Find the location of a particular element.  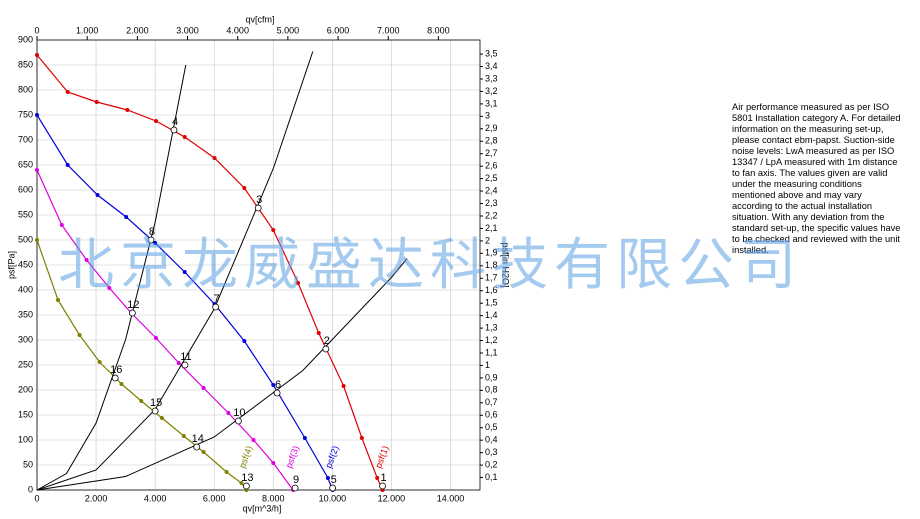

operating-point-label: 5 is located at coordinates (334, 480).